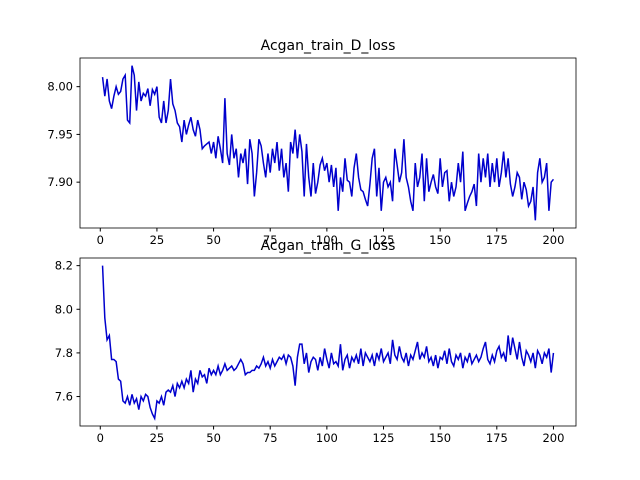 This screenshot has width=640, height=480. What do you see at coordinates (64, 353) in the screenshot?
I see `y-tick-label: 7.8` at bounding box center [64, 353].